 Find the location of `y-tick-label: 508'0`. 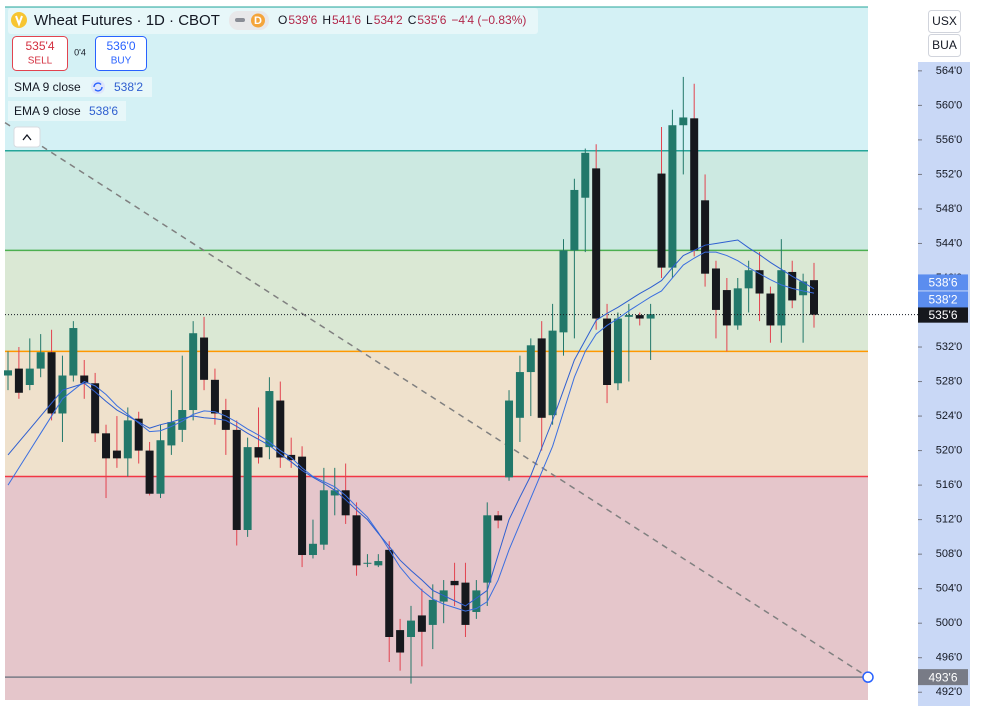

y-tick-label: 508'0 is located at coordinates (949, 554).